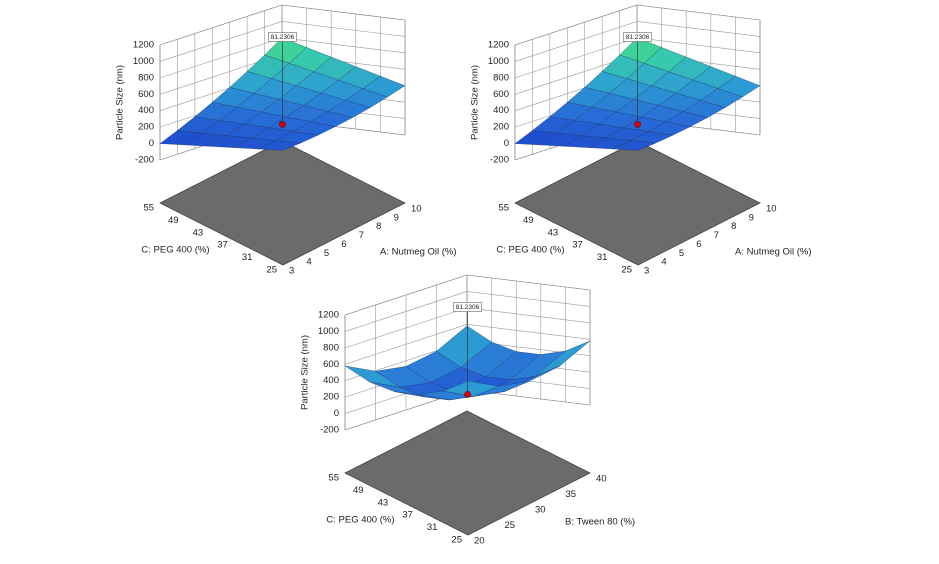  What do you see at coordinates (571, 494) in the screenshot?
I see `x-tick-label: 35` at bounding box center [571, 494].